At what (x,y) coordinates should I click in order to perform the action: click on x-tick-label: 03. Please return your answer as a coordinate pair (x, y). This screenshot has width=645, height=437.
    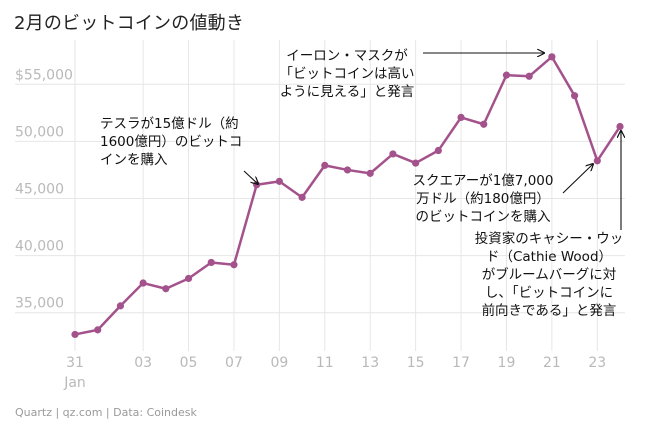
    Looking at the image, I should click on (143, 363).